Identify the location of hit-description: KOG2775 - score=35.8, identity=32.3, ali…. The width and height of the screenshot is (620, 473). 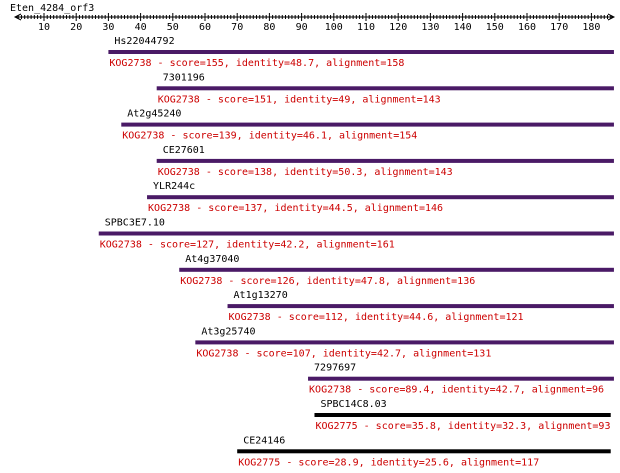
(462, 426).